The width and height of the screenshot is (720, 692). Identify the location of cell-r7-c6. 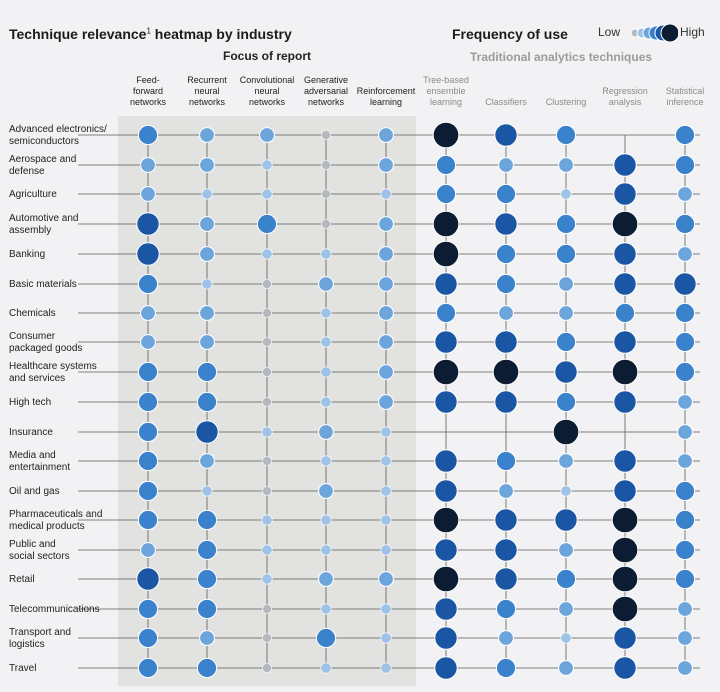
(506, 342).